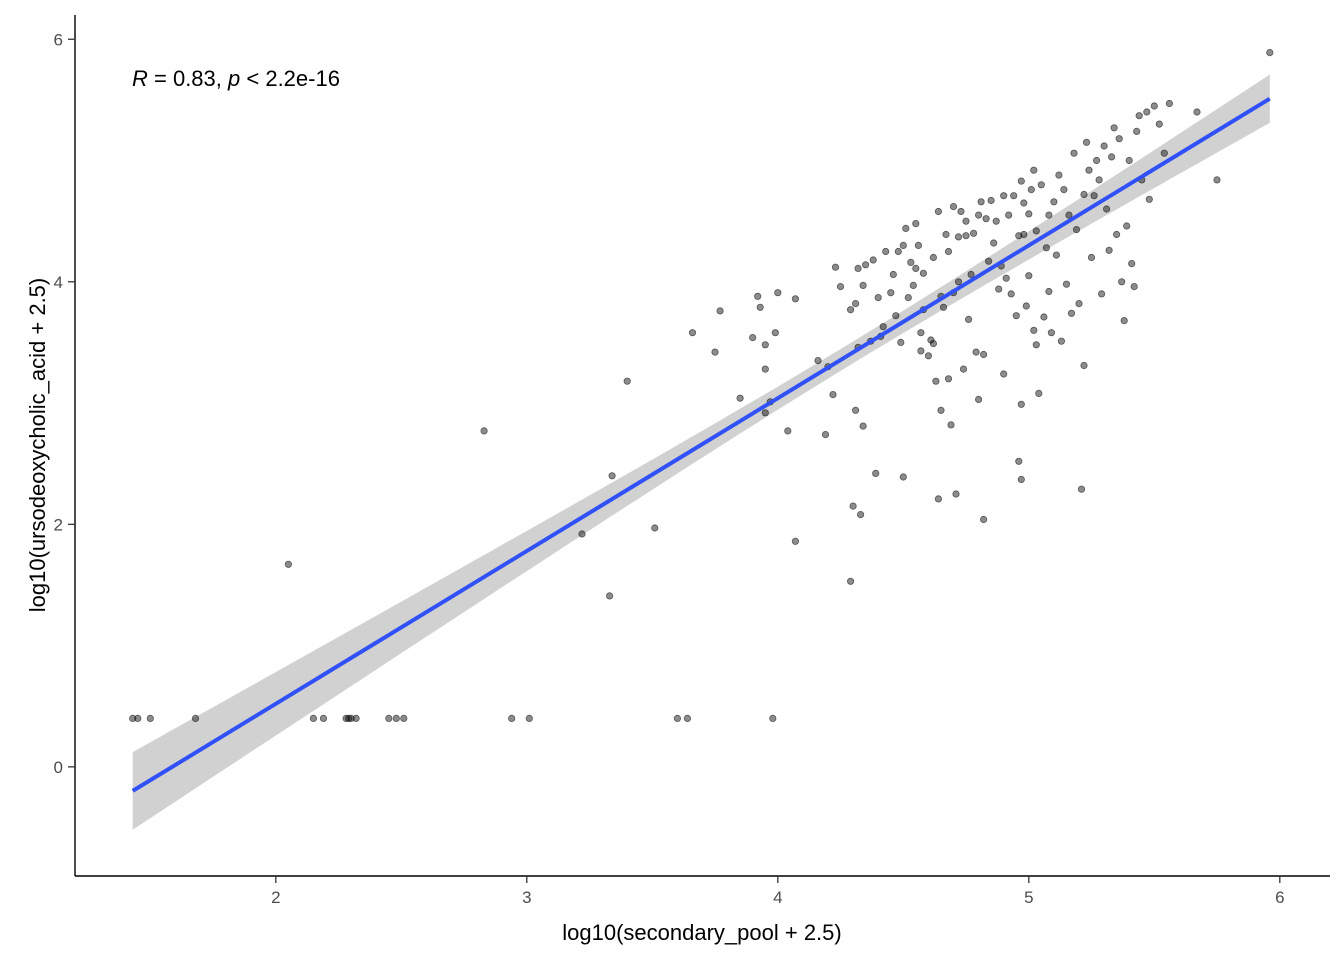 The width and height of the screenshot is (1344, 960). Describe the element at coordinates (1028, 897) in the screenshot. I see `x-tick-label: 5` at that location.